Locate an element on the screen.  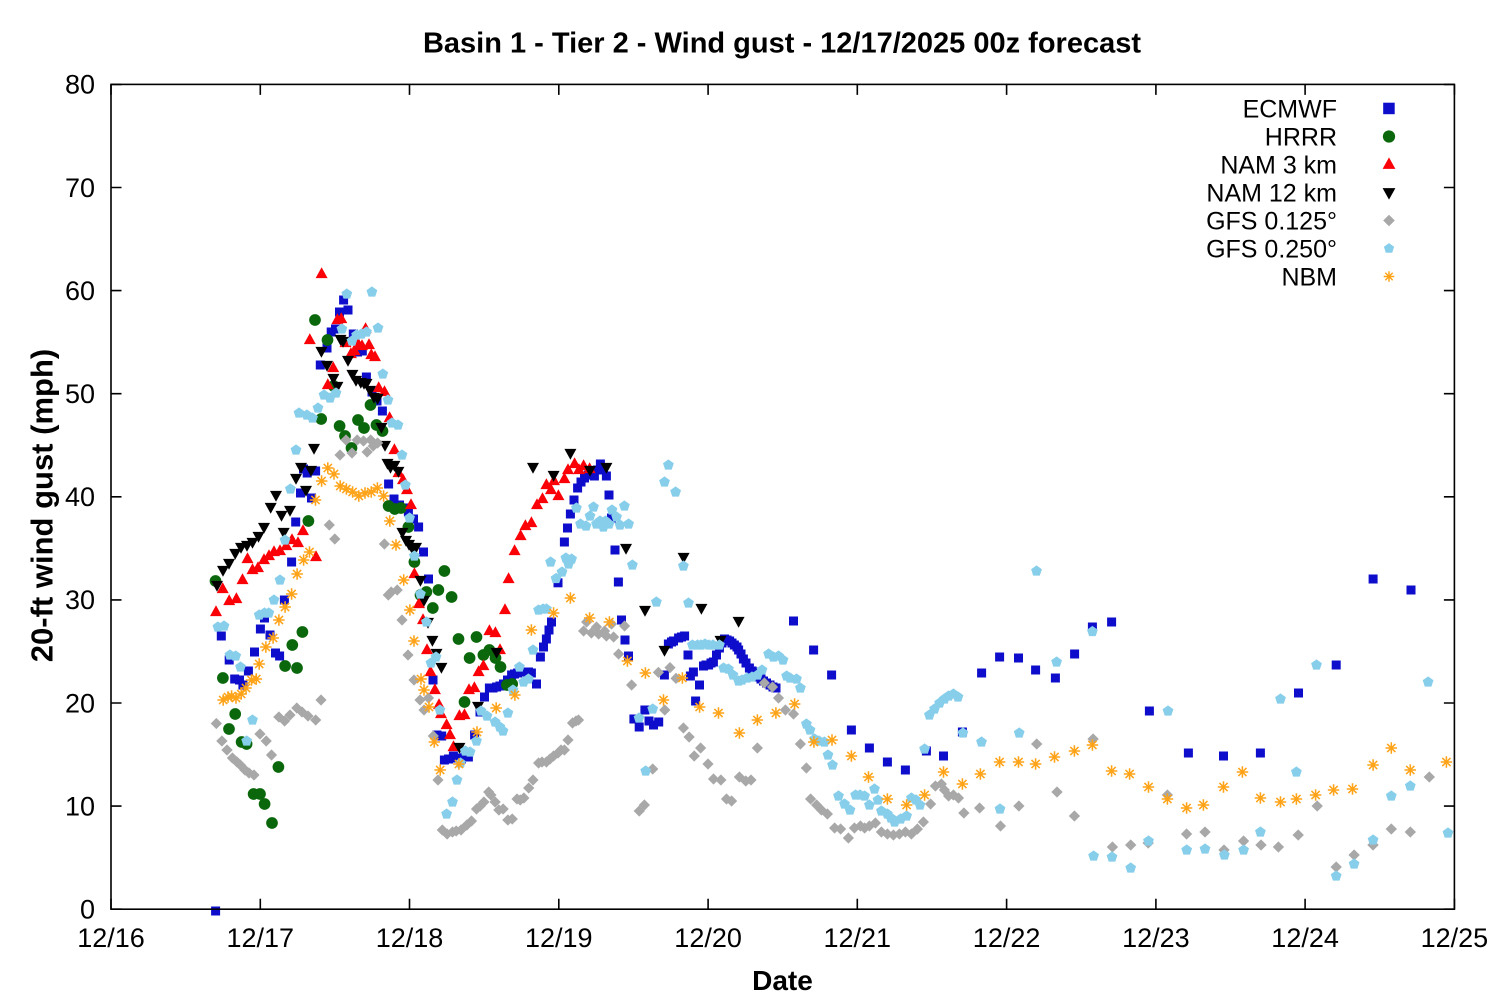
svg-text: 12/23 is located at coordinates (1156, 938).